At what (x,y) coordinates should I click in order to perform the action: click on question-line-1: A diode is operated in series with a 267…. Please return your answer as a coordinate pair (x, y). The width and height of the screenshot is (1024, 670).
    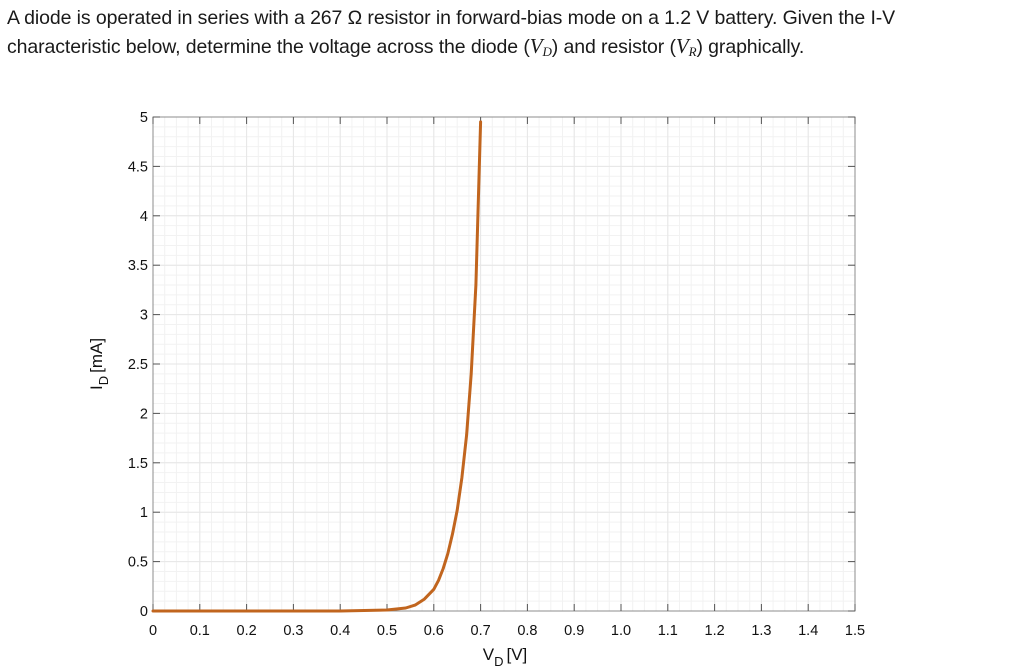
    Looking at the image, I should click on (451, 18).